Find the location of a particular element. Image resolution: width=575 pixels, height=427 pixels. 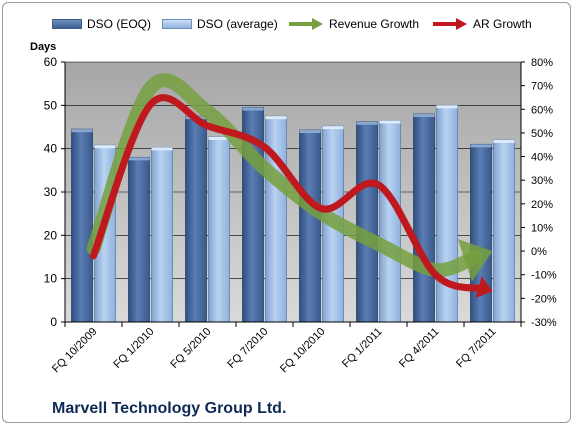

y-right-tick-label: 10% is located at coordinates (542, 228).